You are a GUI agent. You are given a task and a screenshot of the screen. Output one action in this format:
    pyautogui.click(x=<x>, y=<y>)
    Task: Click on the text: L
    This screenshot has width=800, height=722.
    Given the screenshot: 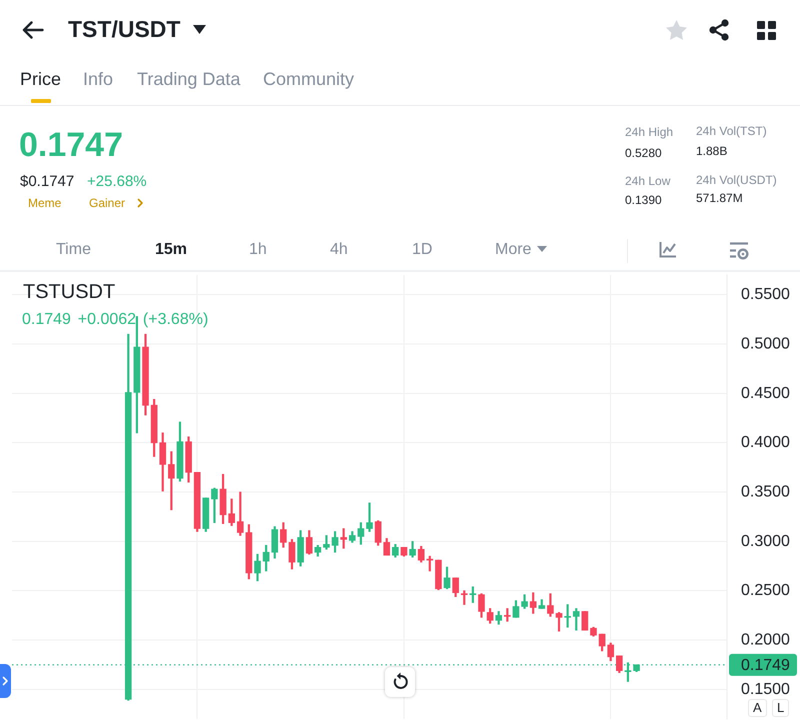 What is the action you would take?
    pyautogui.click(x=781, y=708)
    